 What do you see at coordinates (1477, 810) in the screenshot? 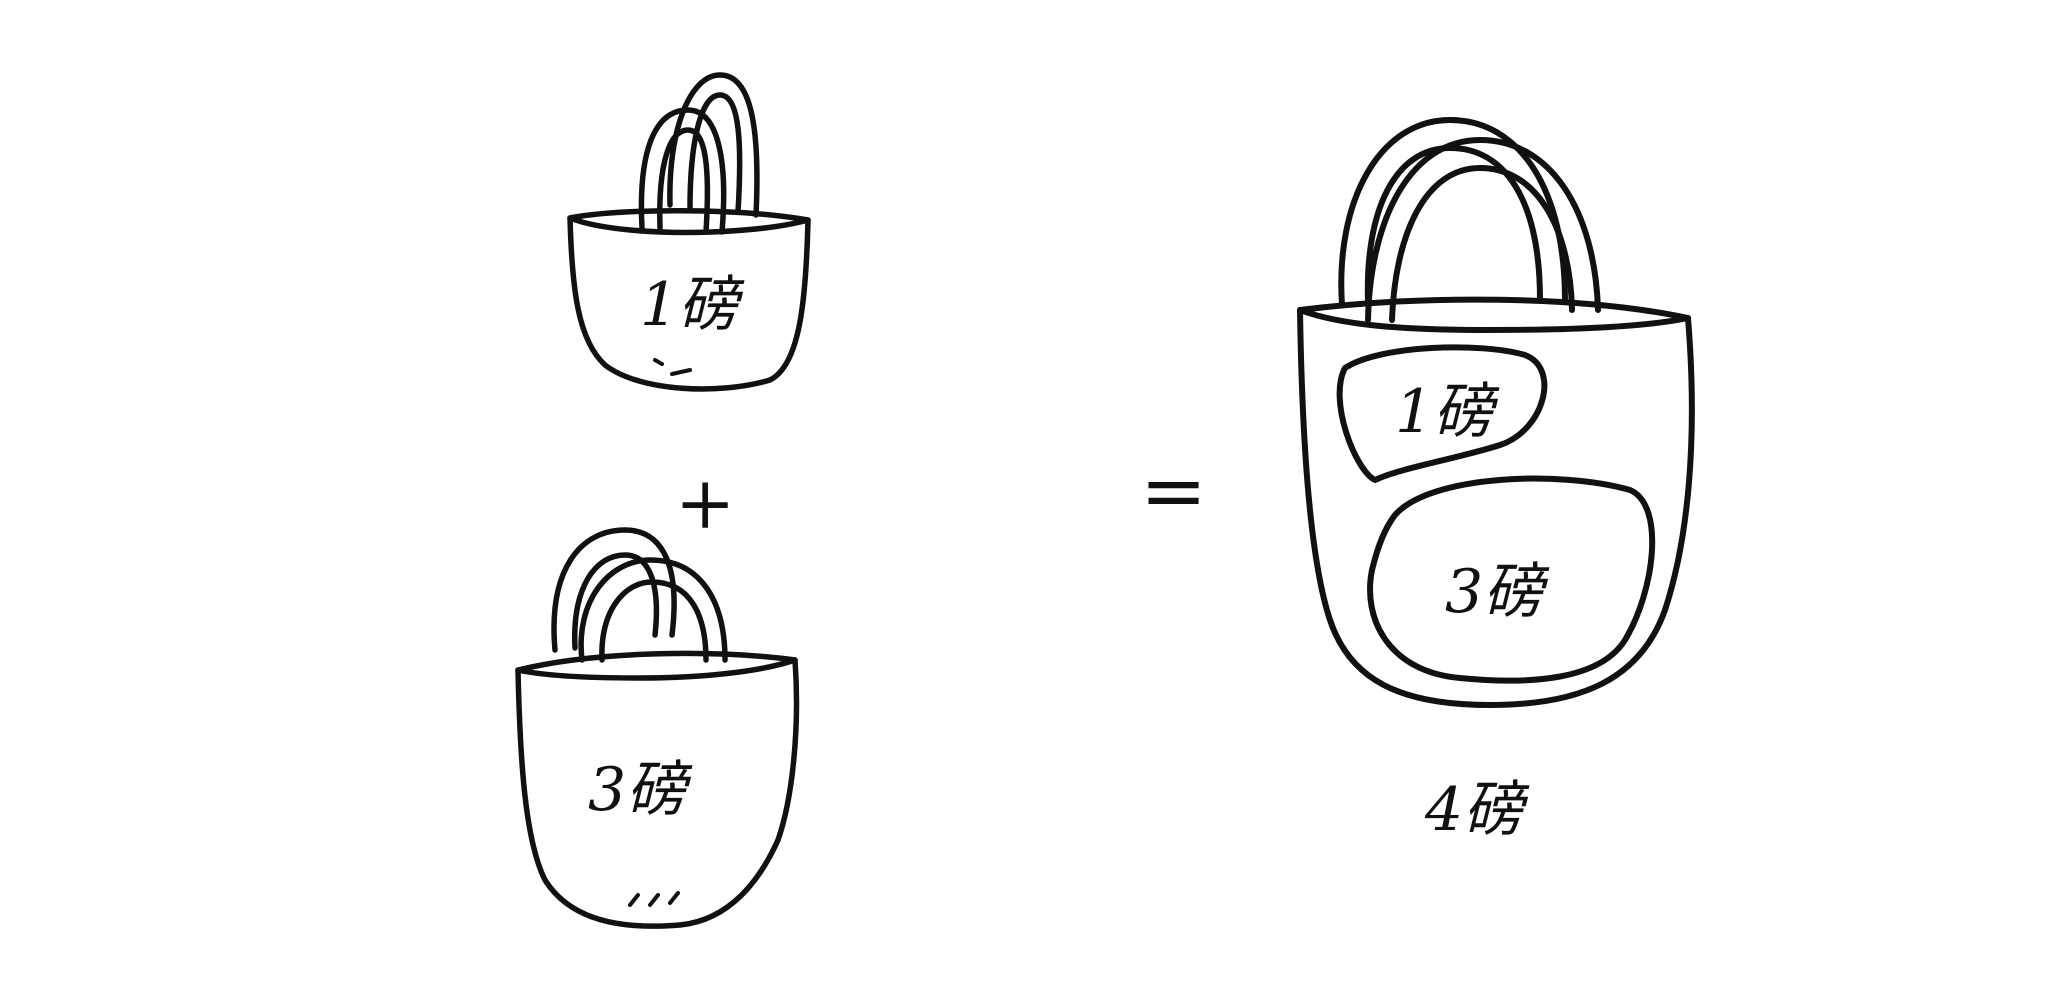
I see `big-bag-total-label: 4磅` at bounding box center [1477, 810].